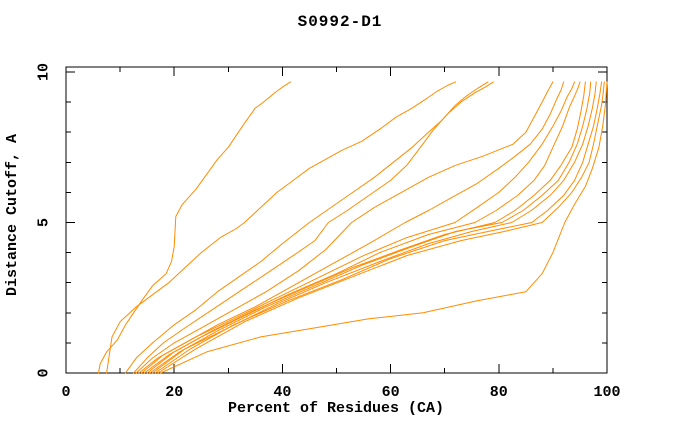 The width and height of the screenshot is (680, 440). What do you see at coordinates (336, 408) in the screenshot?
I see `x-axis-label: Percent of Residues (CA)` at bounding box center [336, 408].